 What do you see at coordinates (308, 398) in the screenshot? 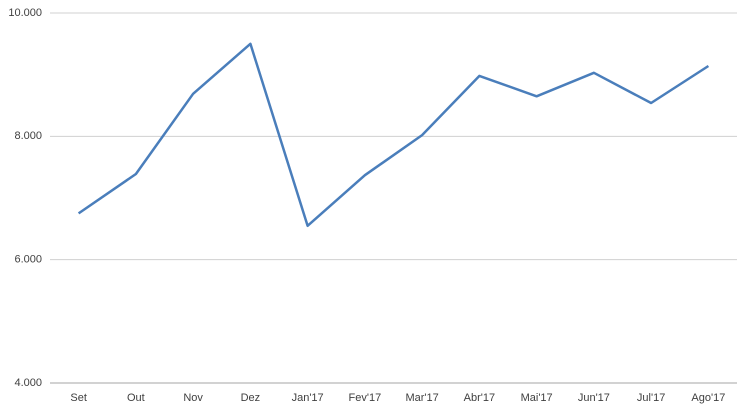
I see `x-tick-label: Jan'17` at bounding box center [308, 398].